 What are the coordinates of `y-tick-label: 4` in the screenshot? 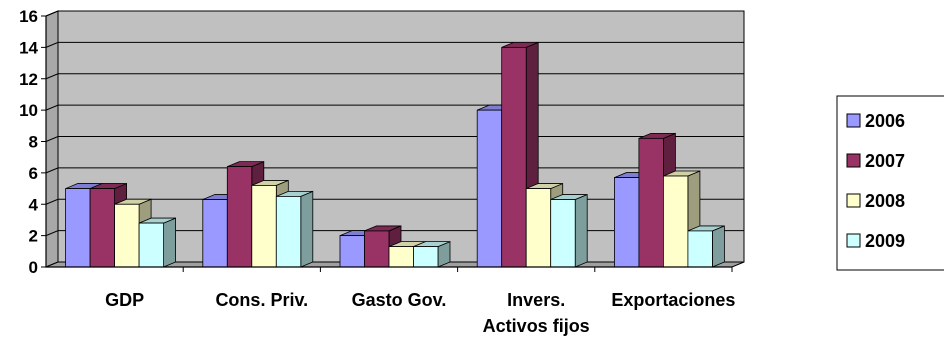 It's located at (34, 204).